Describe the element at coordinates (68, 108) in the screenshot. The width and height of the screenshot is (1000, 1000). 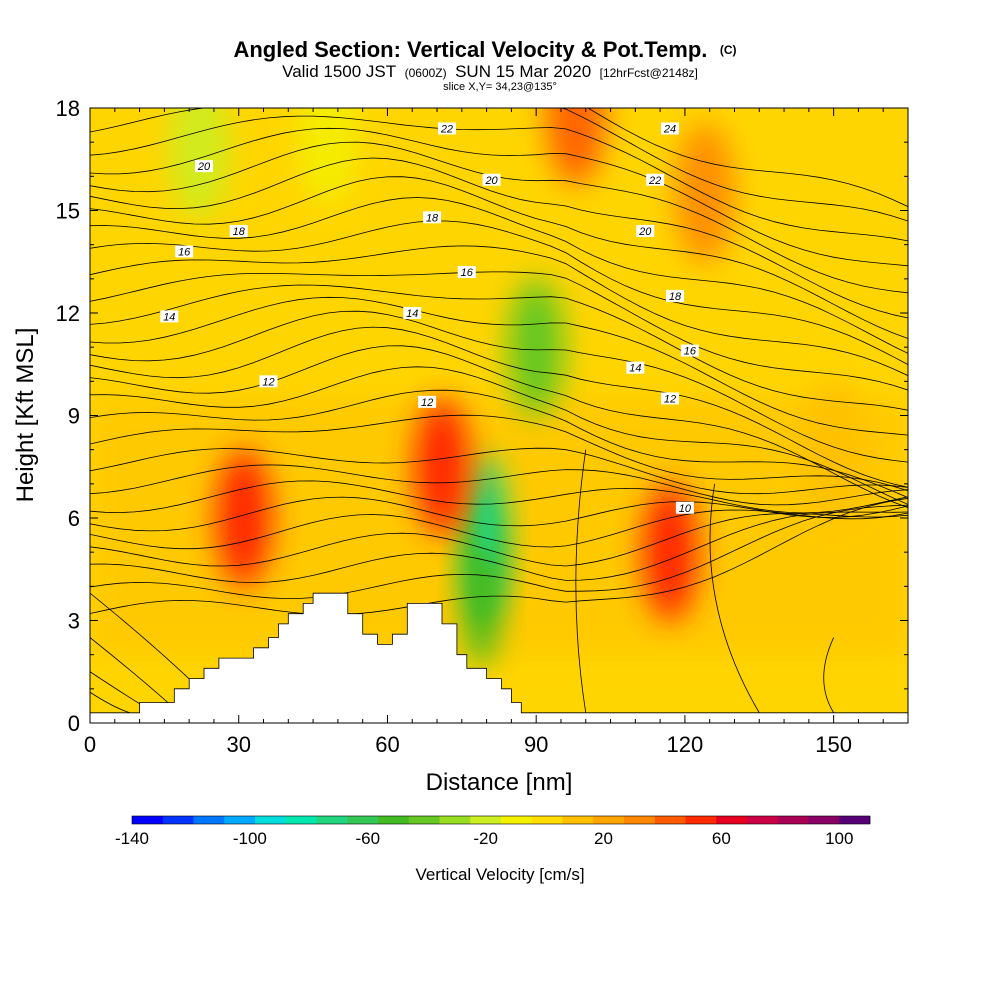
I see `y-tick-label: 18` at that location.